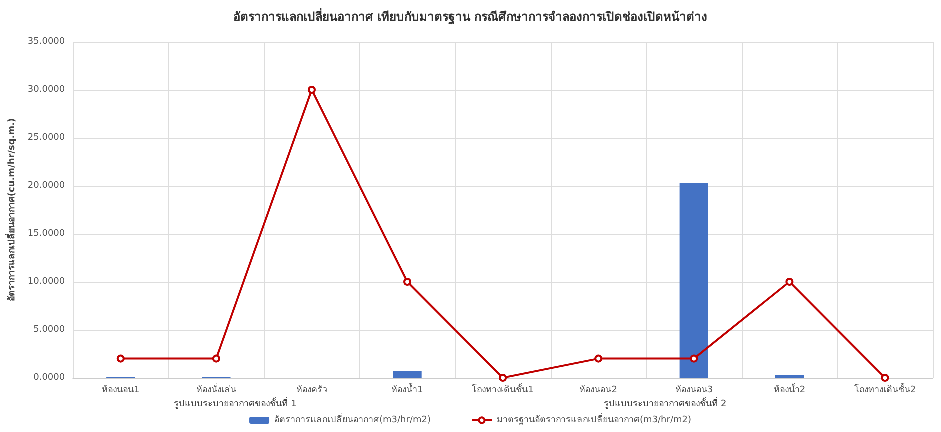  What do you see at coordinates (470, 16) in the screenshot?
I see `chart-title: อัตราการแลกเปลี่ยนอากาศ เทียบกับมาตรฐาน กรณีศึกษาการจำลองการเปิดช่องเปิดหน้าต่าง` at bounding box center [470, 16].